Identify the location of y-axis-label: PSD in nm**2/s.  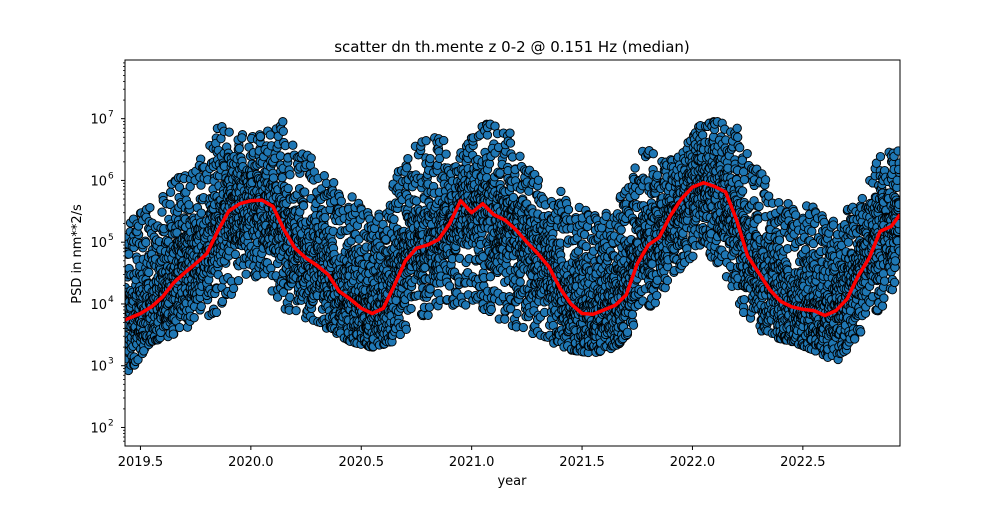
(77, 254).